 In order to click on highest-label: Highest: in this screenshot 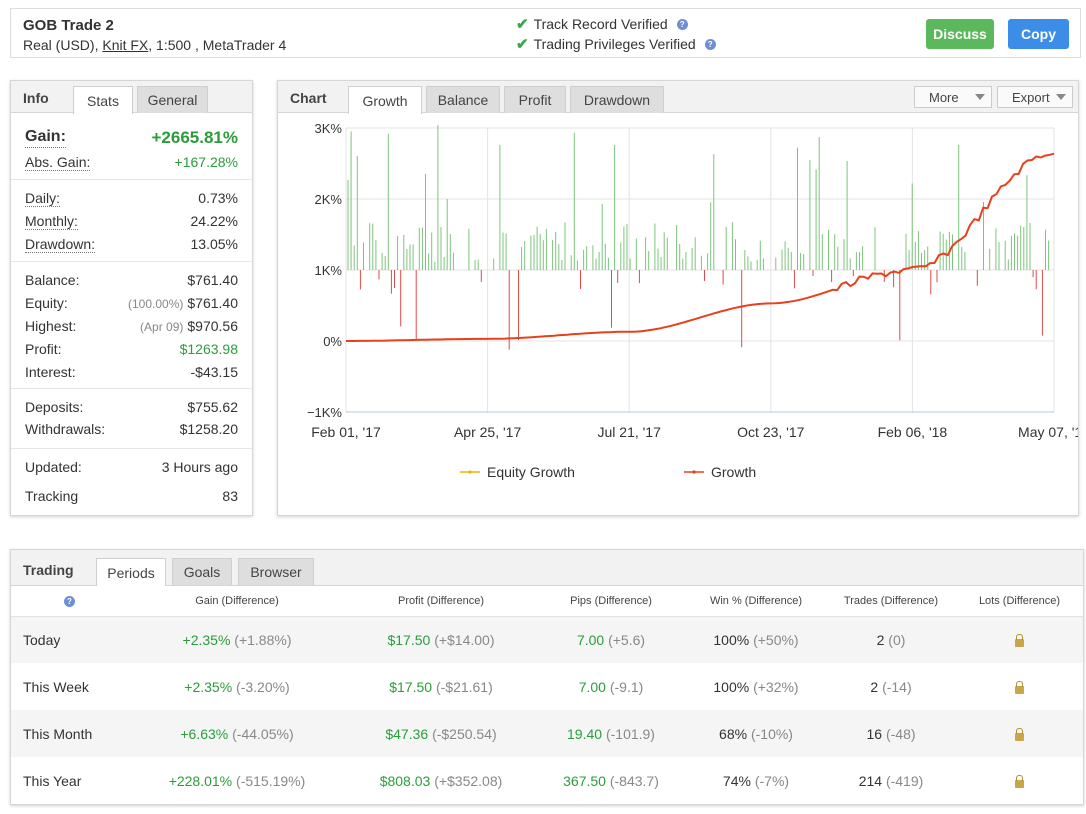, I will do `click(51, 326)`.